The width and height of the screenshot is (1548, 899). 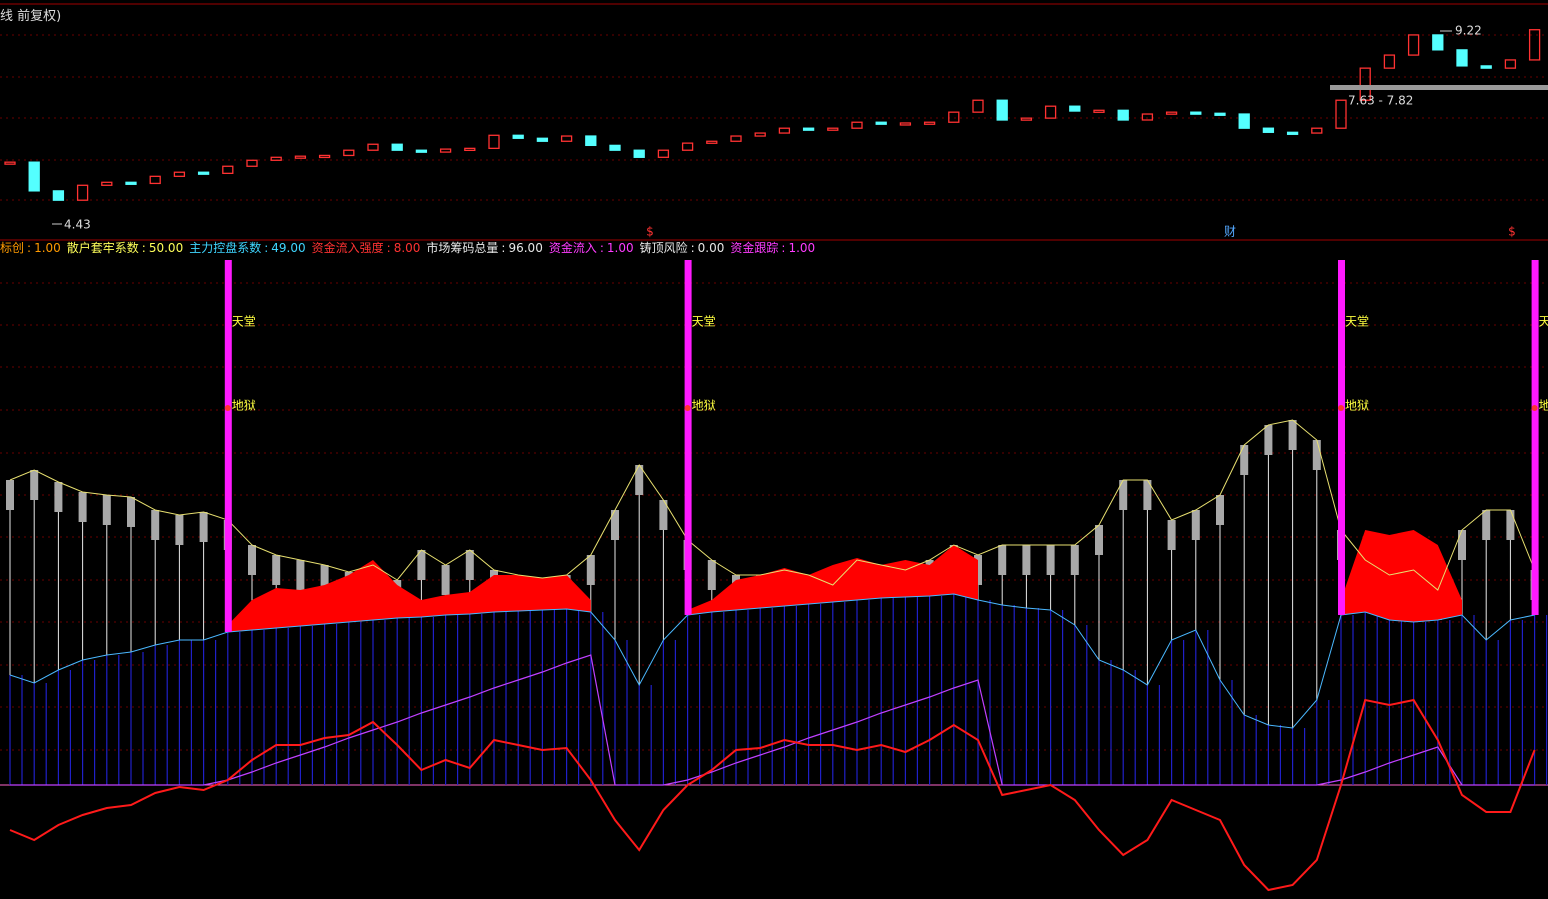 What do you see at coordinates (462, 248) in the screenshot?
I see `legend-name: 市场筹码总量` at bounding box center [462, 248].